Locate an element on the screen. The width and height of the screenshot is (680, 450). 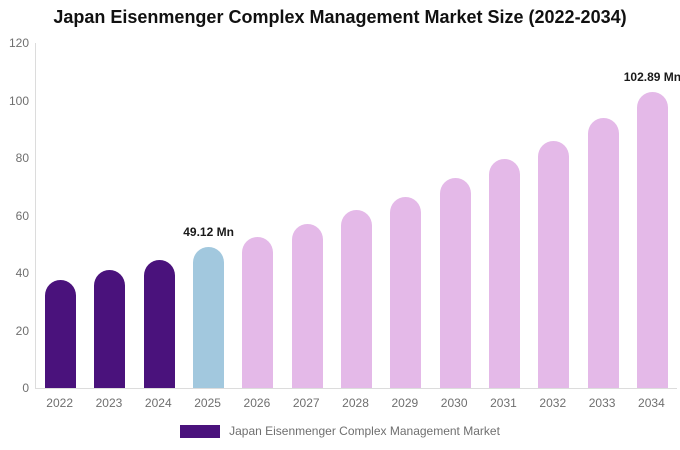
x-axis-label-2022: 2022 is located at coordinates (59, 403).